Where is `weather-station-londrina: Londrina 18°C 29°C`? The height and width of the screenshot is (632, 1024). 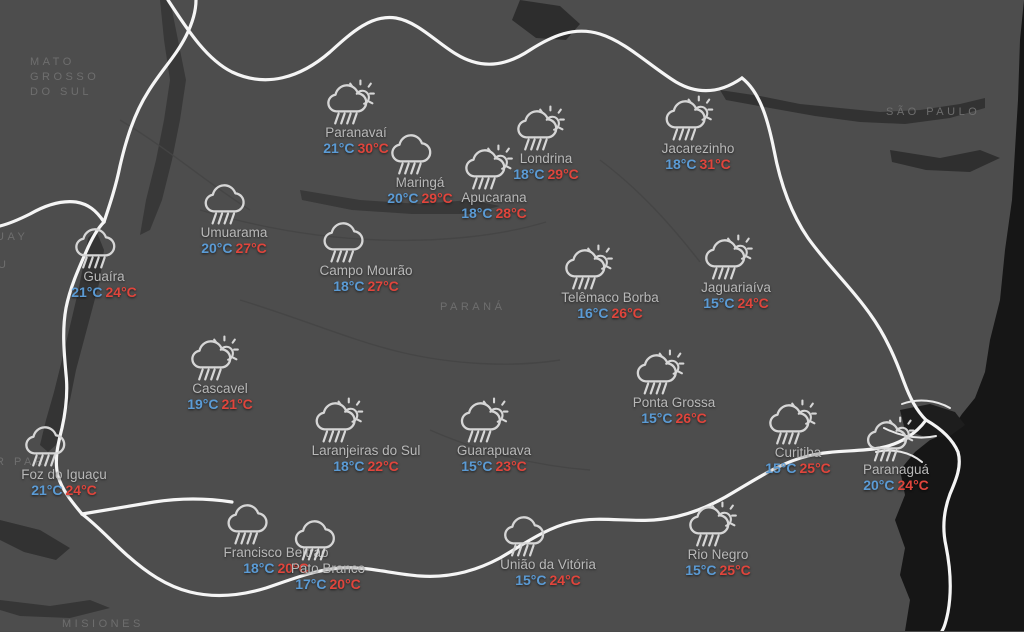
weather-station-londrina: Londrina 18°C 29°C is located at coordinates (546, 143).